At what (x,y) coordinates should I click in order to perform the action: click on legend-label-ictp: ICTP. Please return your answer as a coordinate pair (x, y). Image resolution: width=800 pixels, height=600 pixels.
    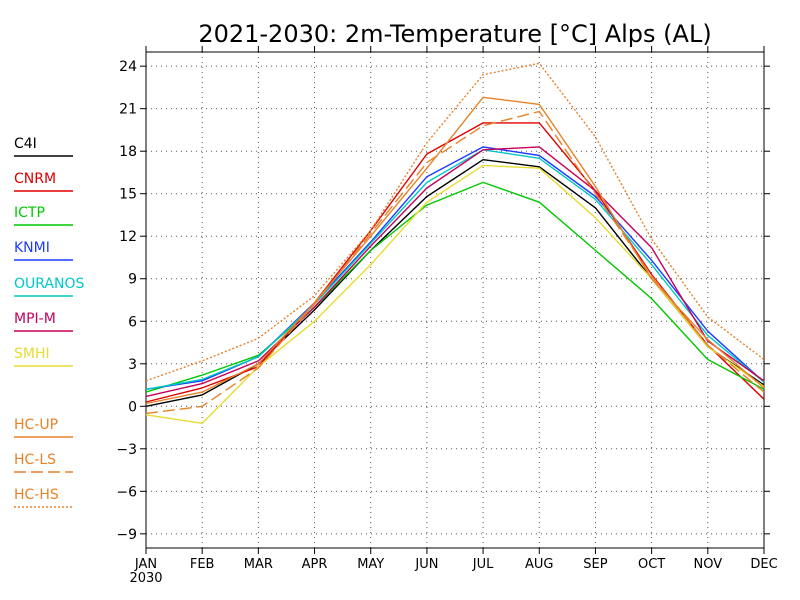
    Looking at the image, I should click on (29, 213).